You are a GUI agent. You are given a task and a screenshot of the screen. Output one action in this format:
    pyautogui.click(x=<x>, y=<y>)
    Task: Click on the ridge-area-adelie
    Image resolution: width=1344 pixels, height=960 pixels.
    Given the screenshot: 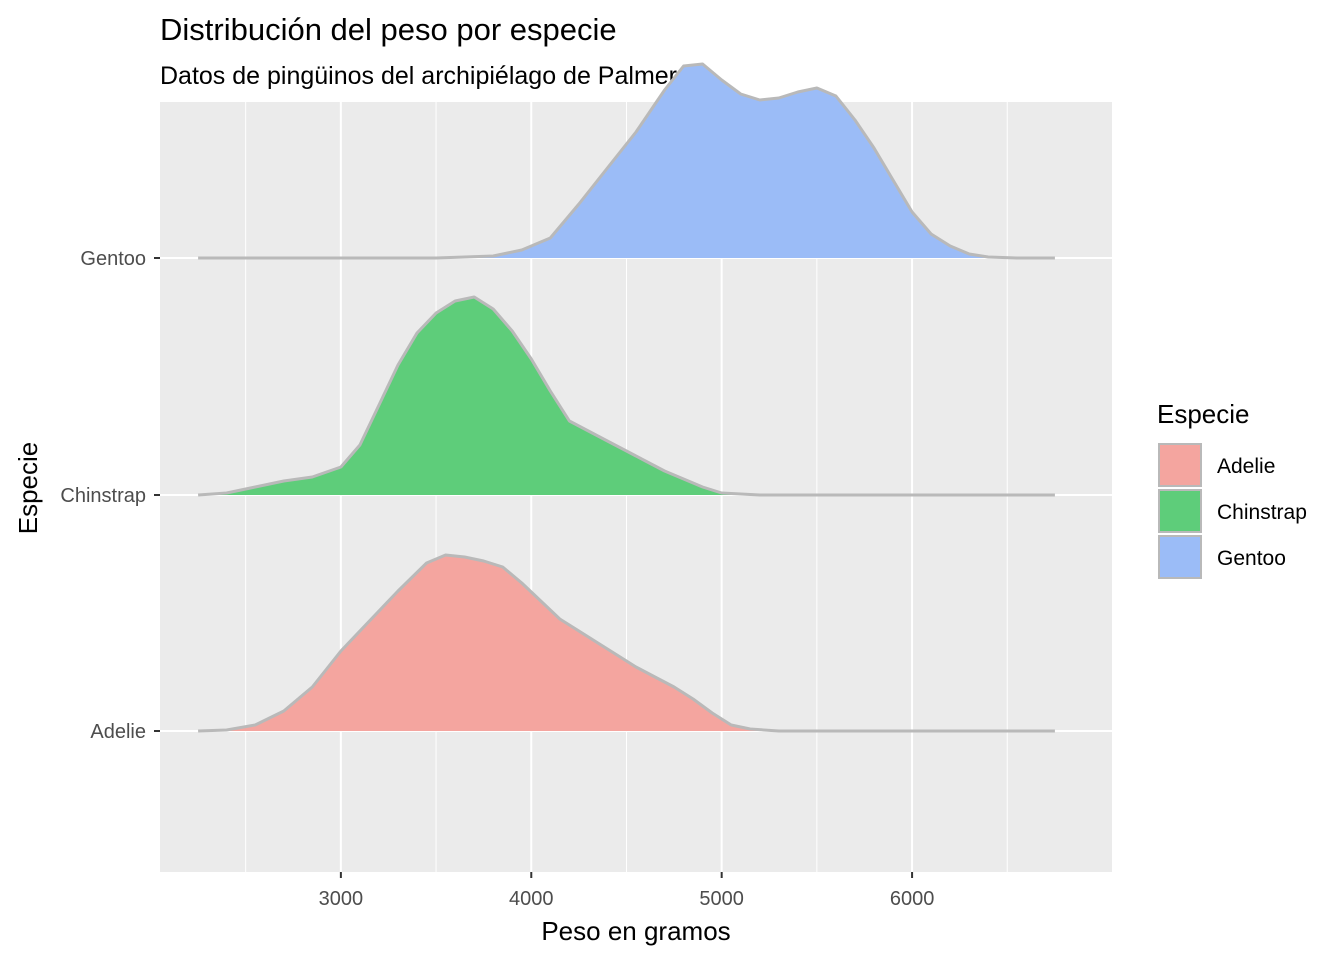 What is the action you would take?
    pyautogui.click(x=626, y=643)
    